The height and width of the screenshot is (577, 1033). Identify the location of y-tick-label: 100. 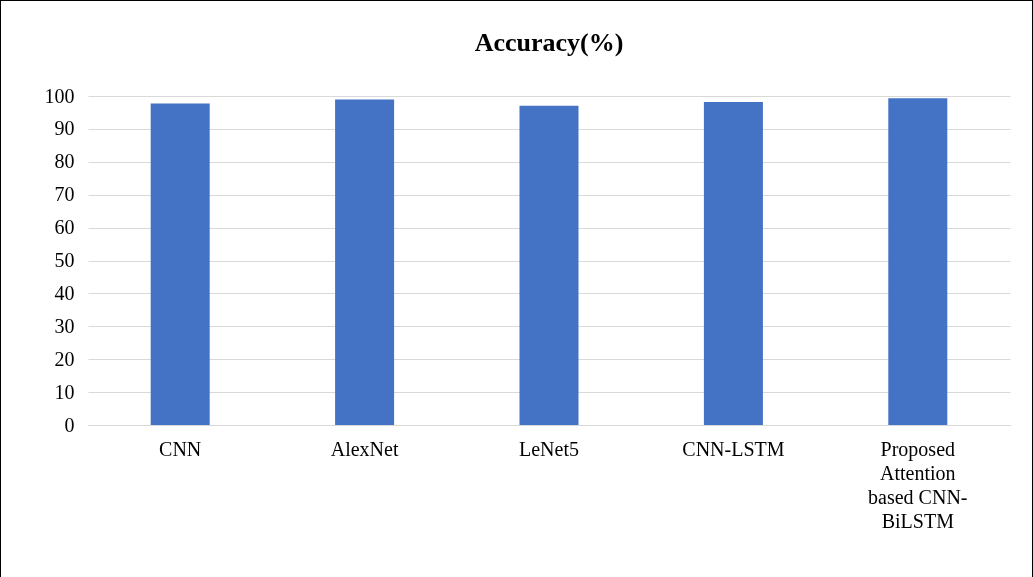
(59, 95).